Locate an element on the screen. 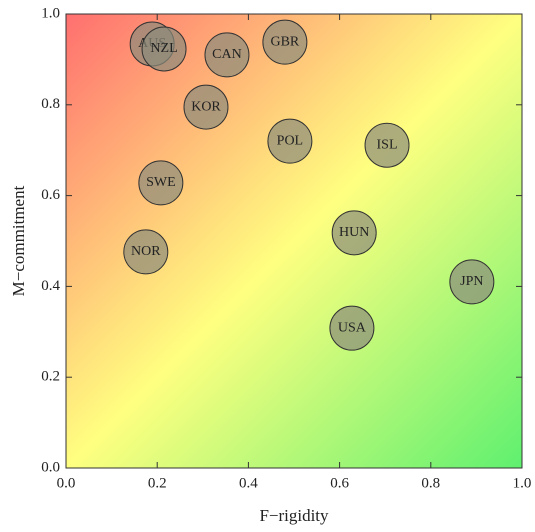 Image resolution: width=535 pixels, height=532 pixels. bubble-label: HUN is located at coordinates (354, 232).